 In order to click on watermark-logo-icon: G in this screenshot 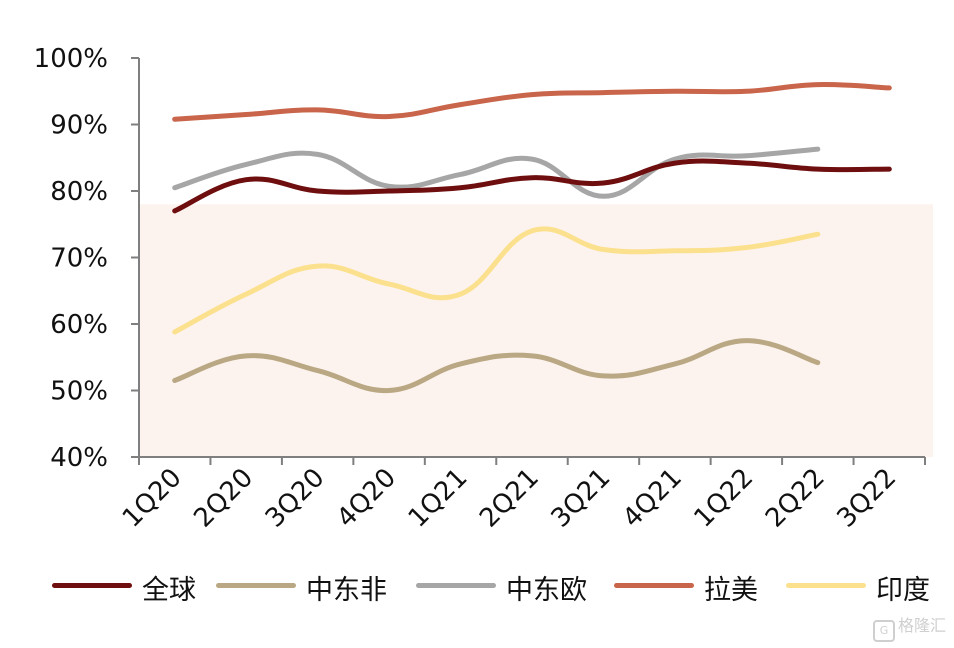, I will do `click(883, 631)`.